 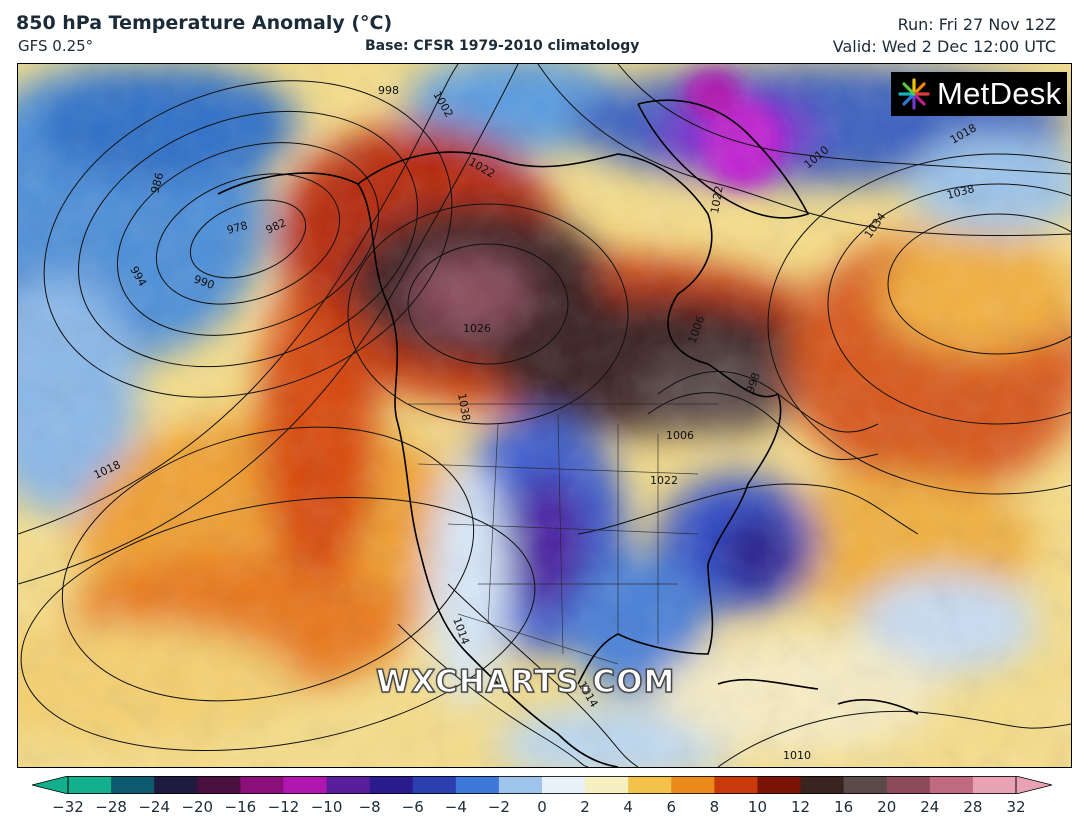 I want to click on colorbar-frame, so click(x=542, y=785).